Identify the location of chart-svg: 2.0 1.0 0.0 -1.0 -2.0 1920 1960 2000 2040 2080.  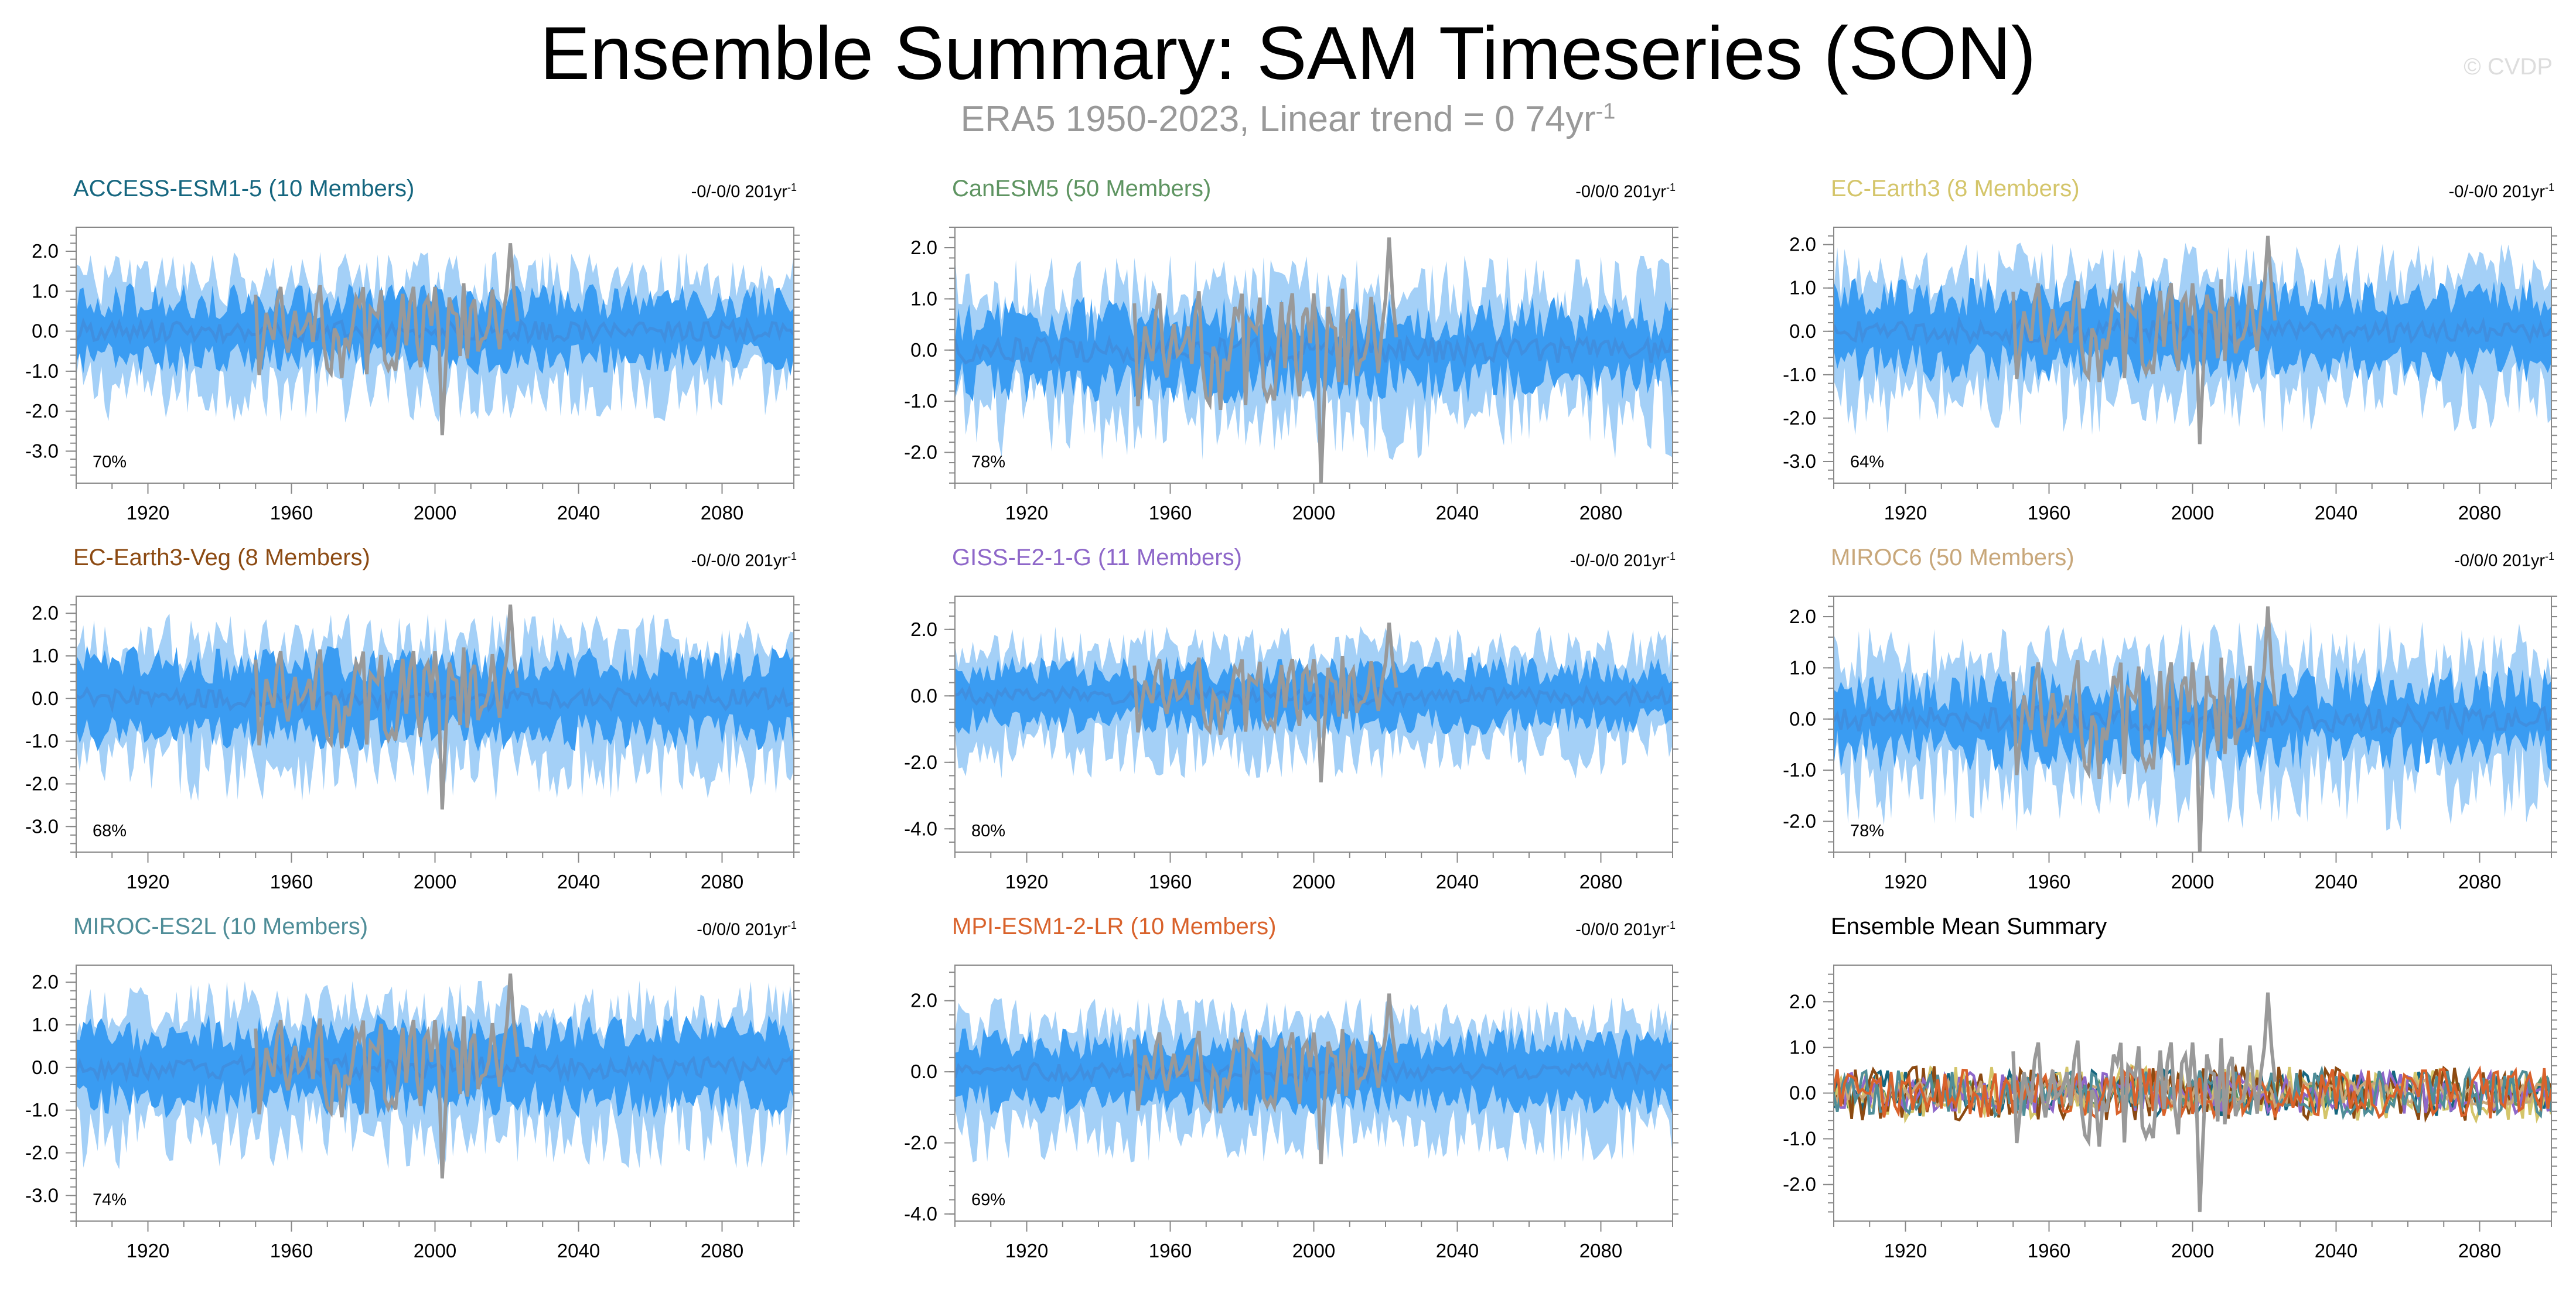
(2170, 745).